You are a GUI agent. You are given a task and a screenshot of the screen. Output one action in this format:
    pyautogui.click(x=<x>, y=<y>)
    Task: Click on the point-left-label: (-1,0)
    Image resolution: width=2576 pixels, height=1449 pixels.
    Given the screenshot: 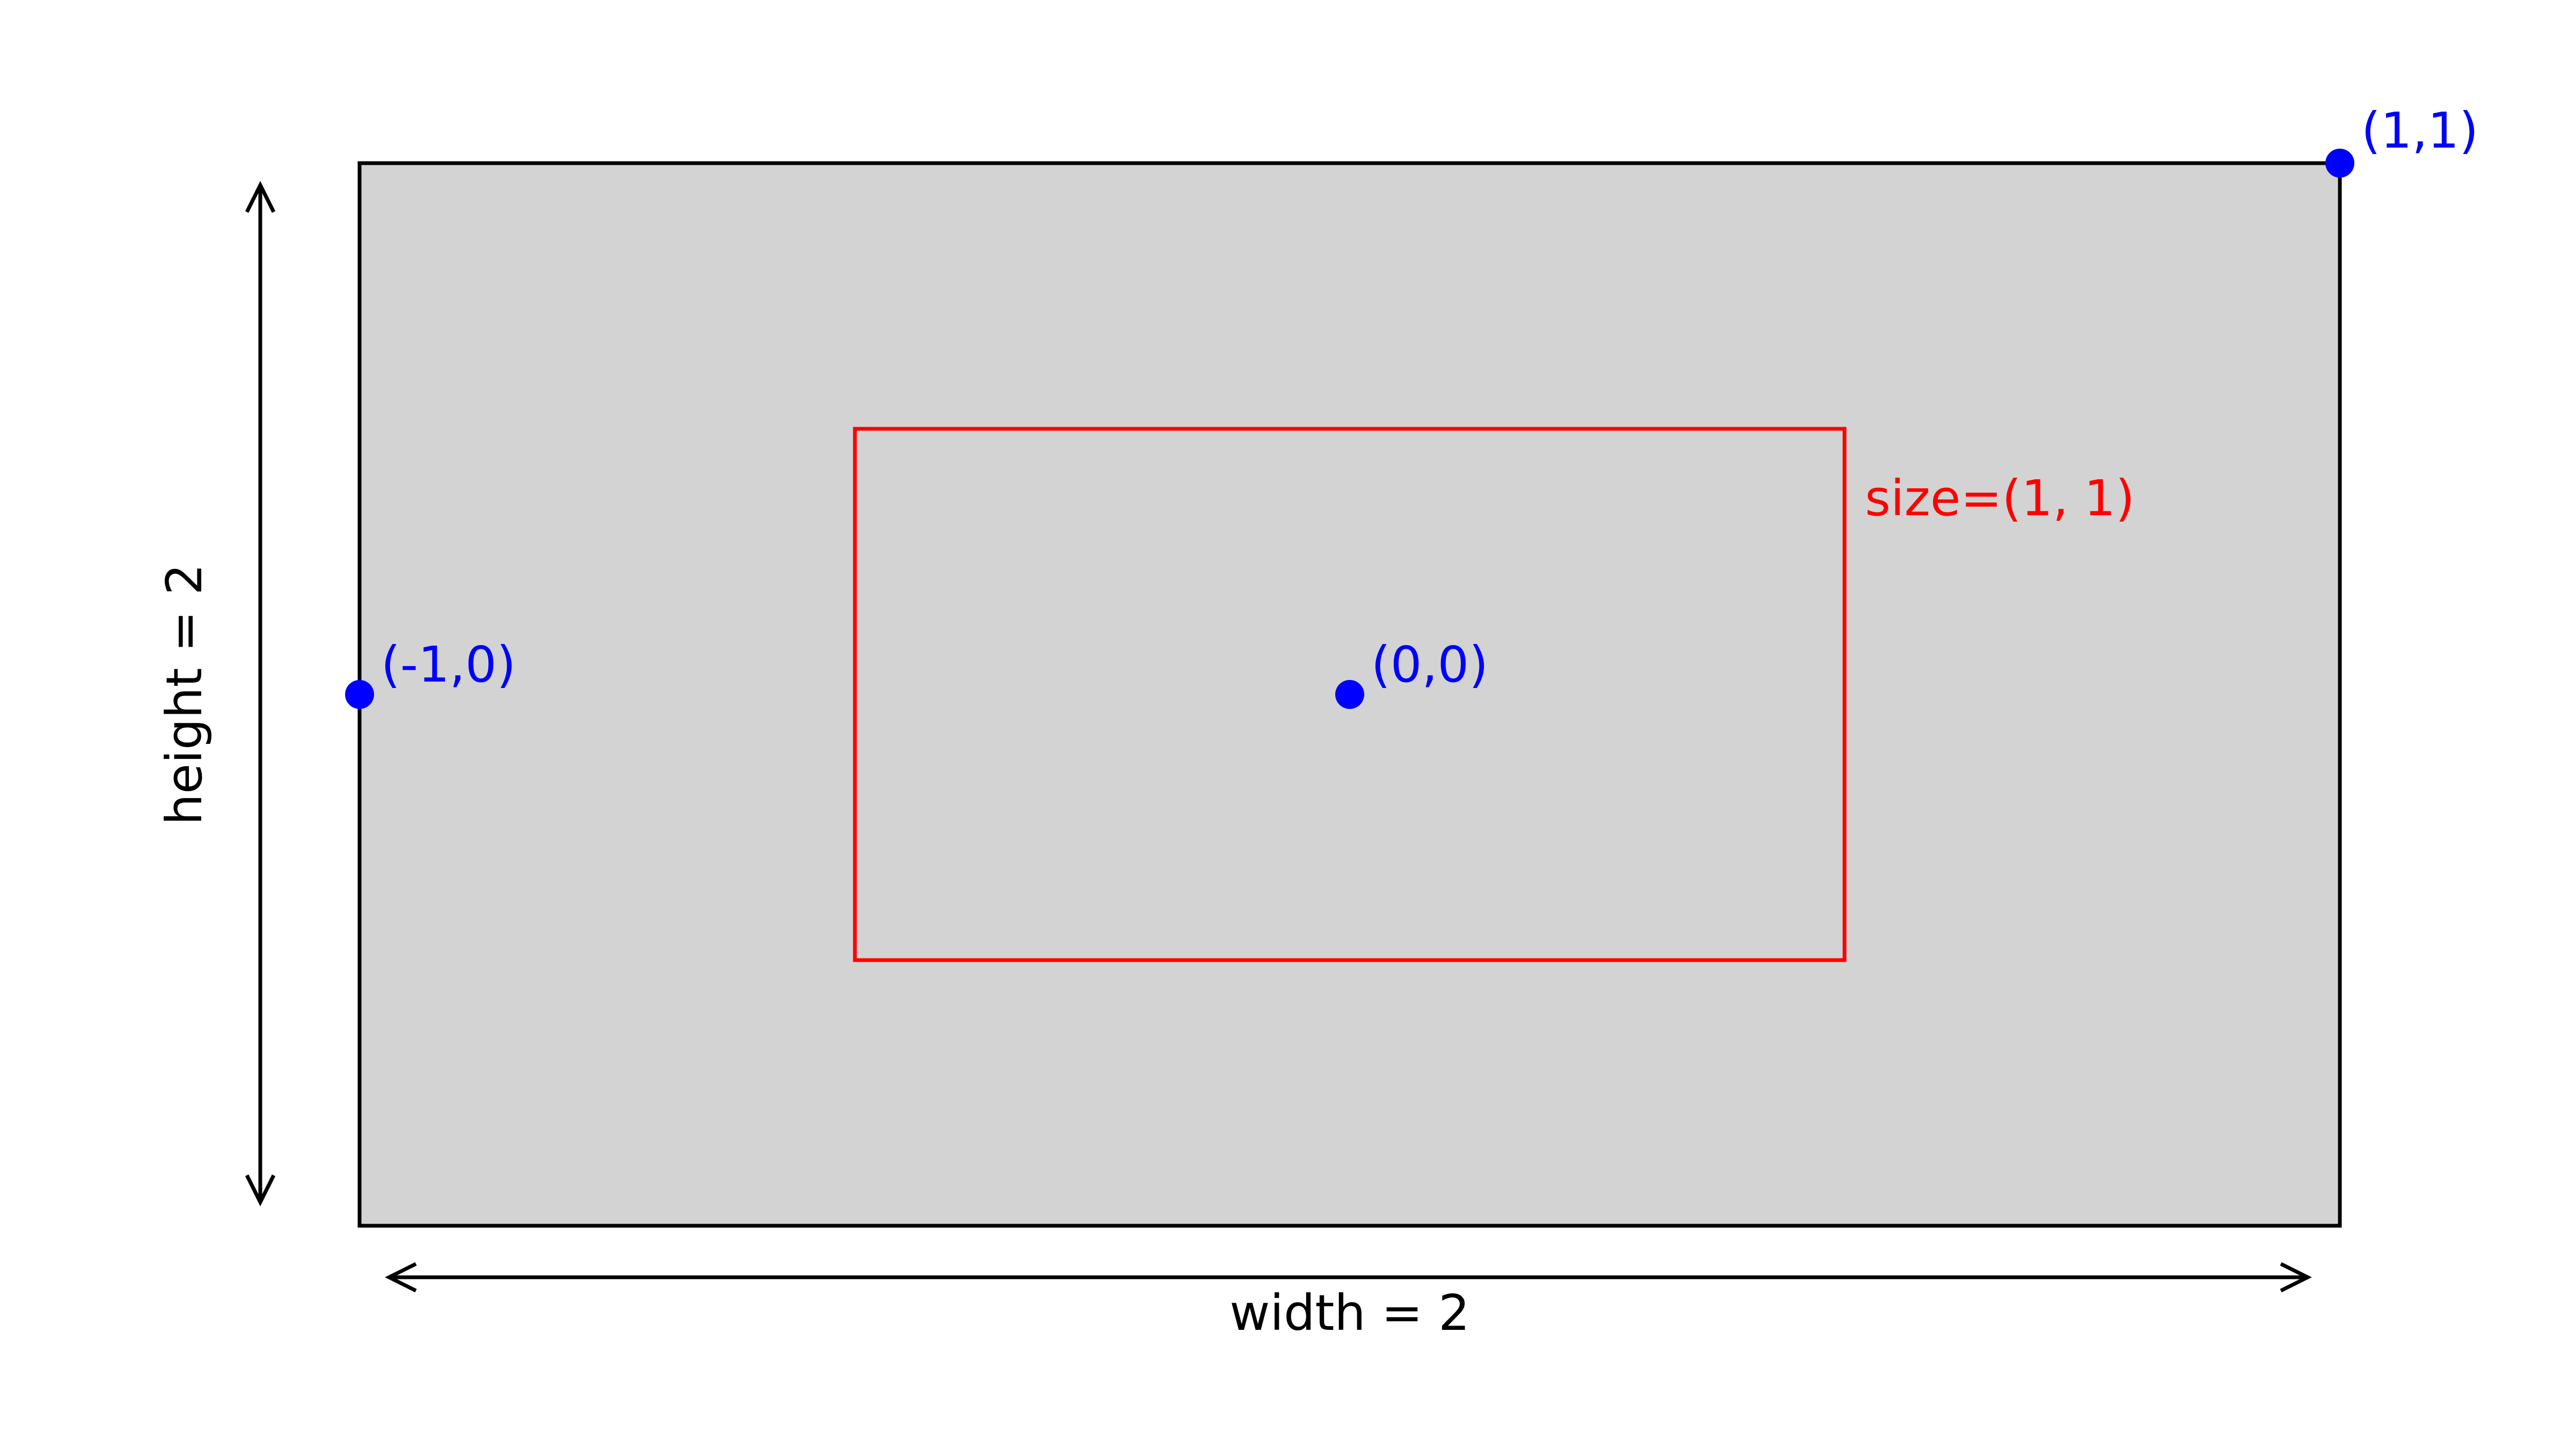 What is the action you would take?
    pyautogui.click(x=448, y=664)
    